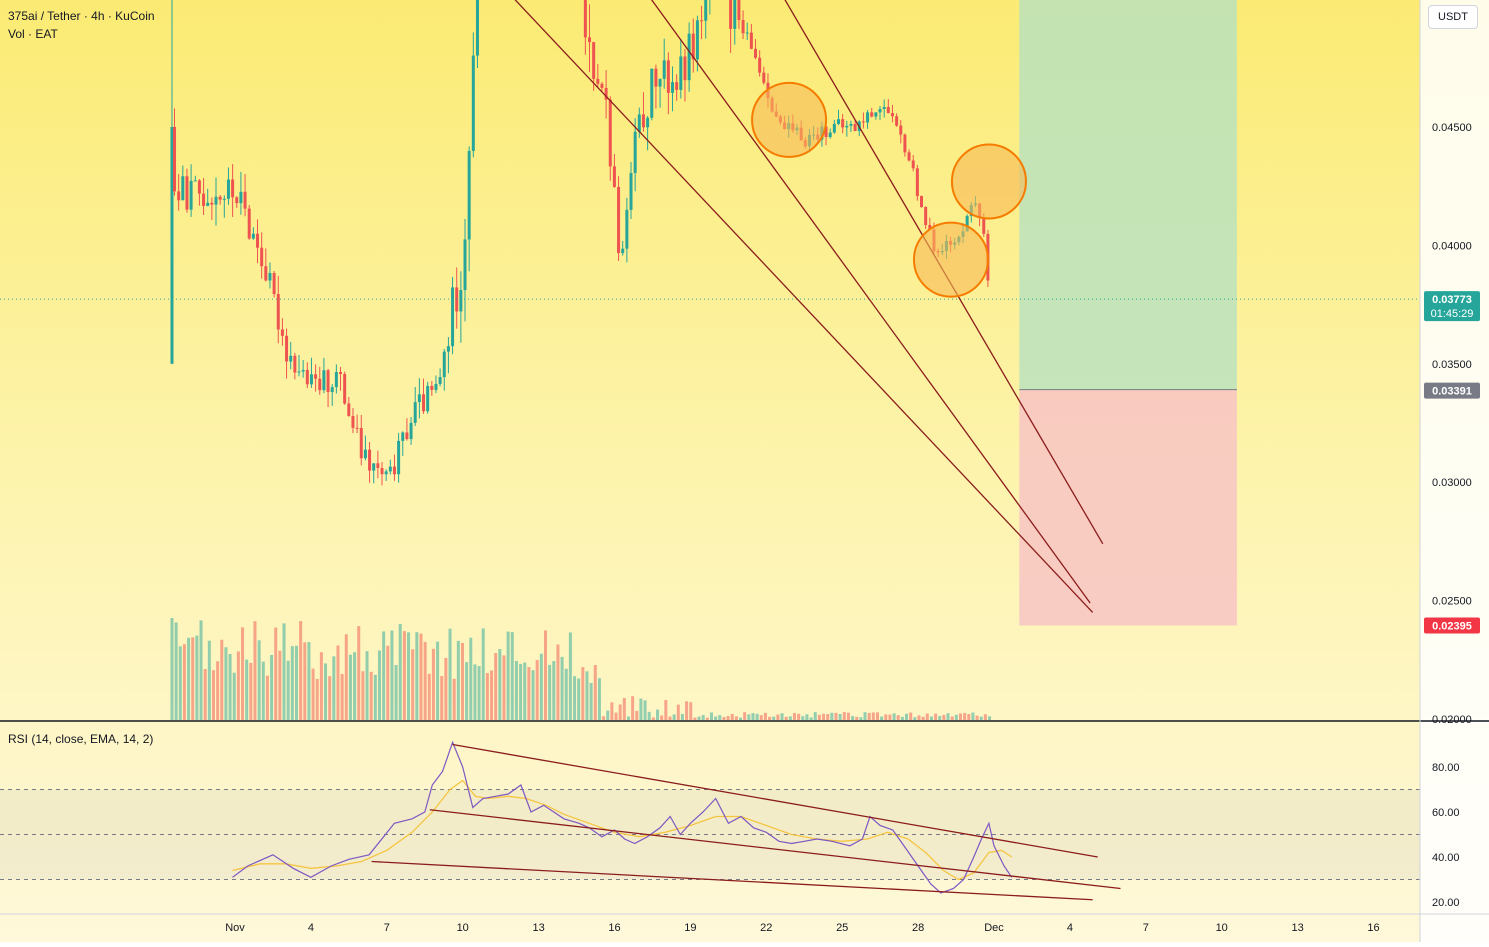  I want to click on rsi-tick-label: 40.00, so click(1446, 858).